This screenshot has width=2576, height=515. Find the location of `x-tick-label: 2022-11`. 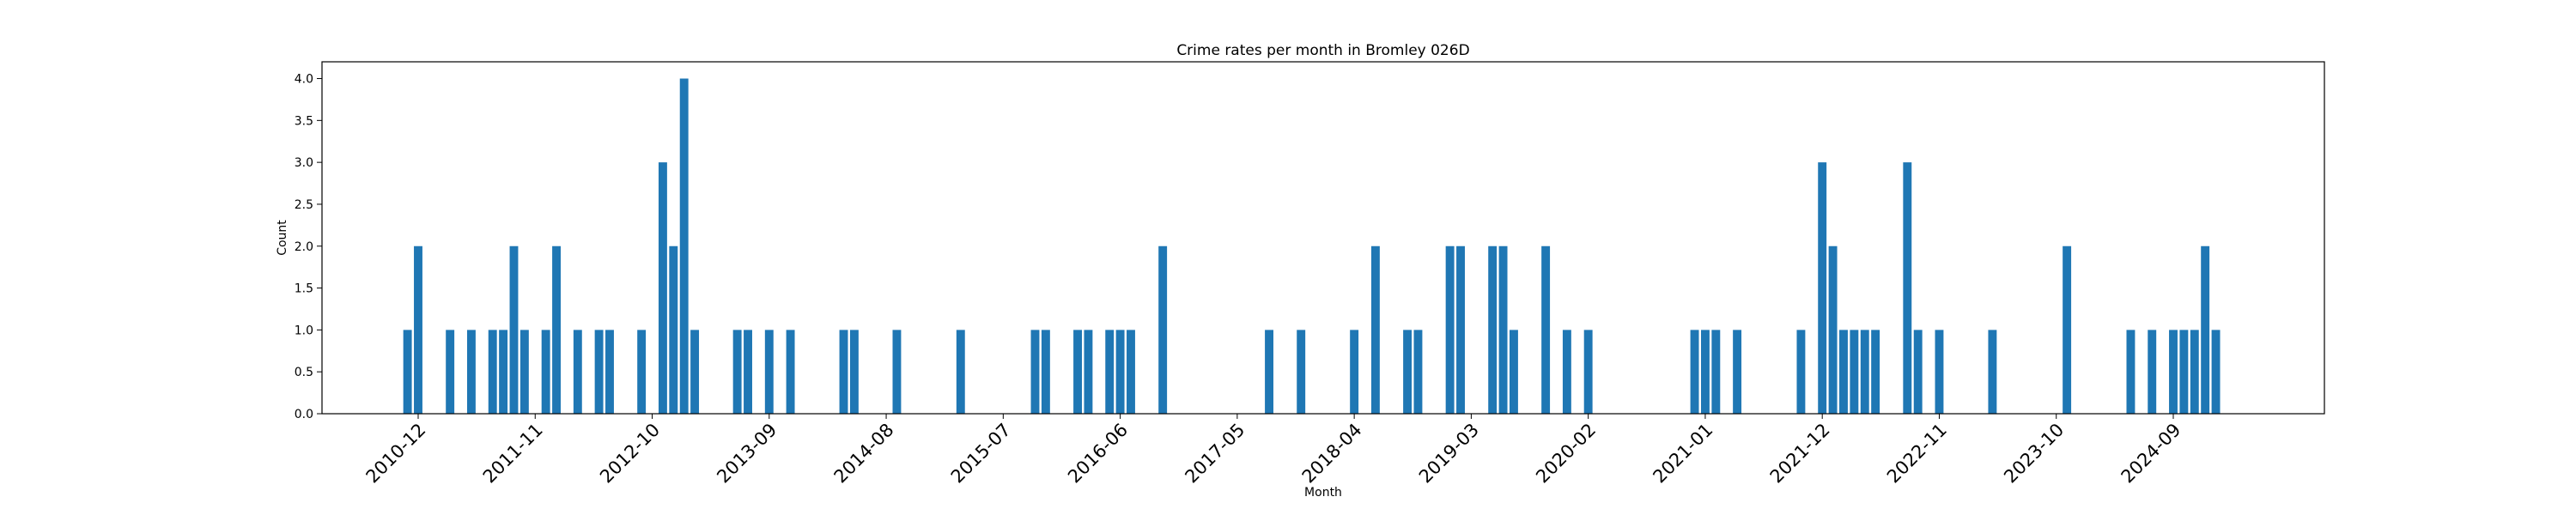

x-tick-label: 2022-11 is located at coordinates (1917, 454).